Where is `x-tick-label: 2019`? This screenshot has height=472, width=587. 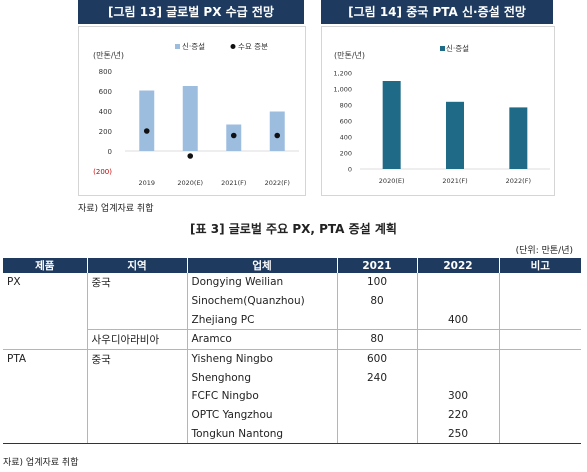 x-tick-label: 2019 is located at coordinates (146, 183).